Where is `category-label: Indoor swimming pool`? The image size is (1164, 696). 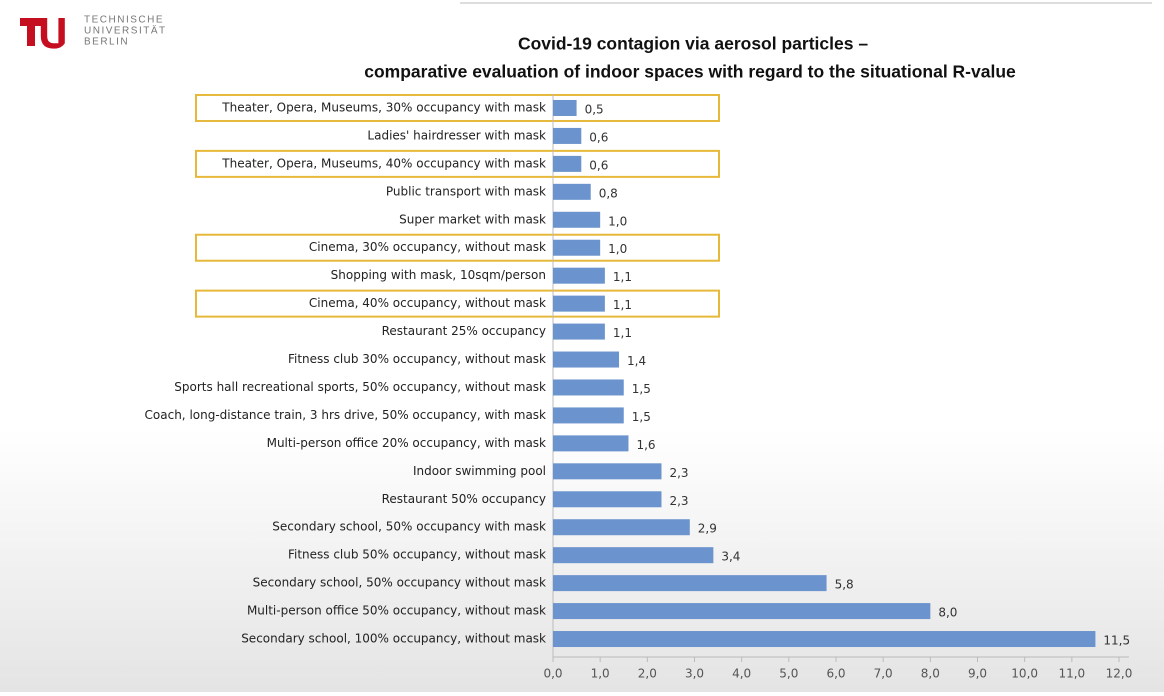
category-label: Indoor swimming pool is located at coordinates (479, 471).